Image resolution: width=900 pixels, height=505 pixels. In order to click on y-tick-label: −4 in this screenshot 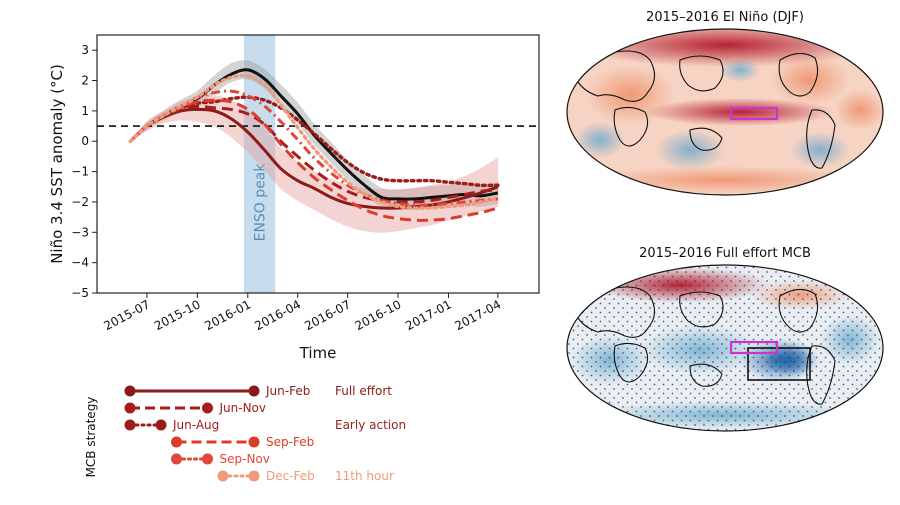, I will do `click(80, 263)`.